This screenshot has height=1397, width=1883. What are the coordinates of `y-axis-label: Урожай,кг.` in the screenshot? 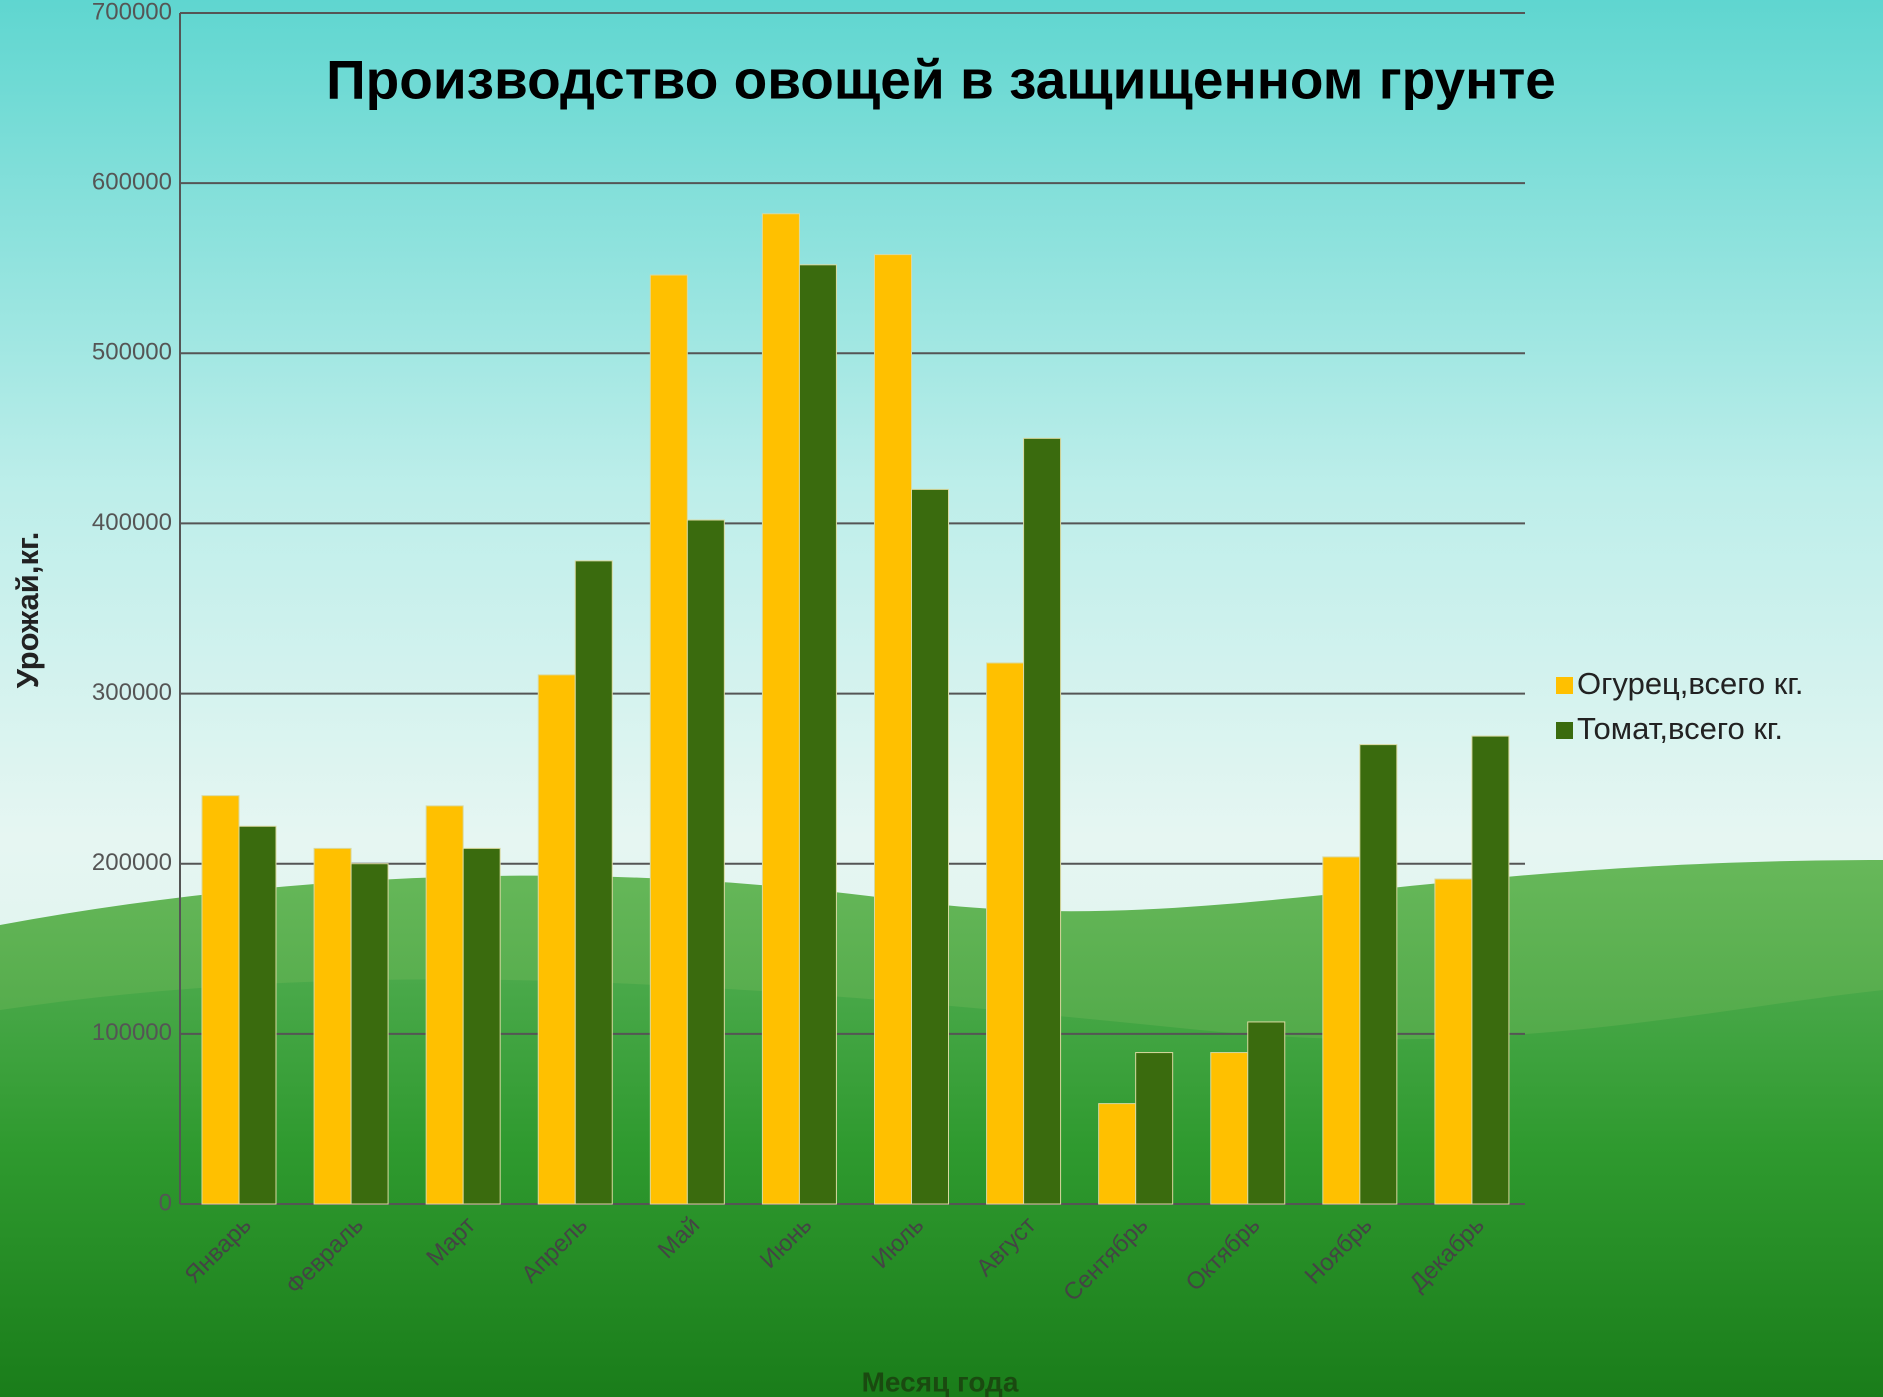 It's located at (27, 610).